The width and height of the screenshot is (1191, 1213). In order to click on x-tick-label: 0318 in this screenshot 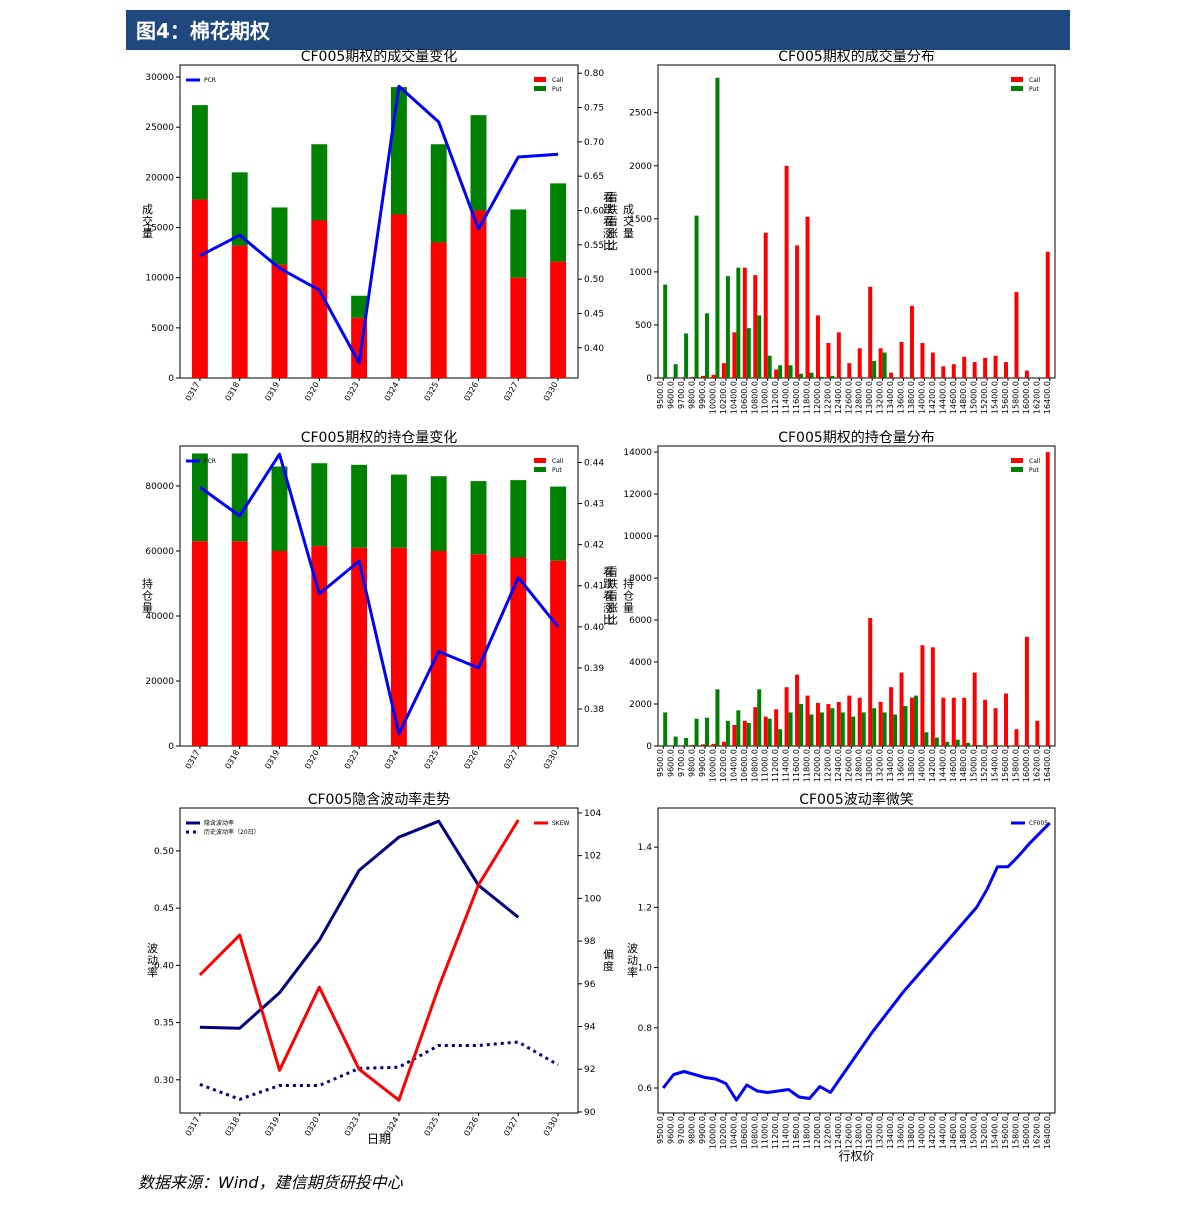, I will do `click(232, 760)`.